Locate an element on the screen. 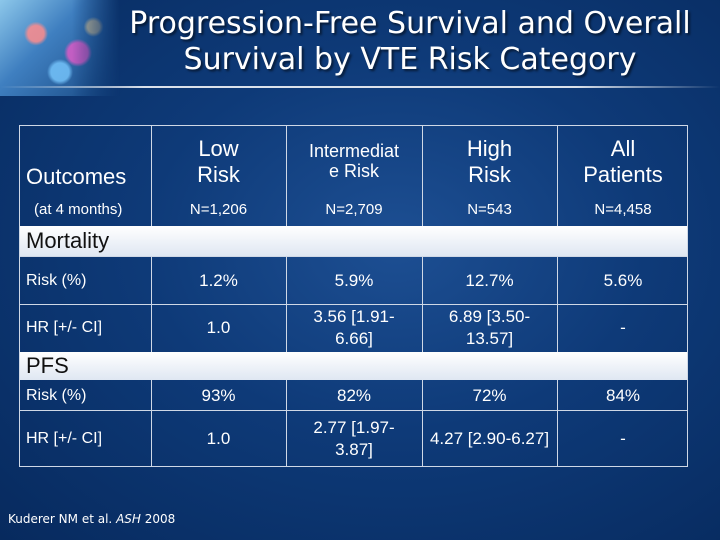 The height and width of the screenshot is (540, 720). title-line-2: Survival by VTE Risk Category is located at coordinates (410, 59).